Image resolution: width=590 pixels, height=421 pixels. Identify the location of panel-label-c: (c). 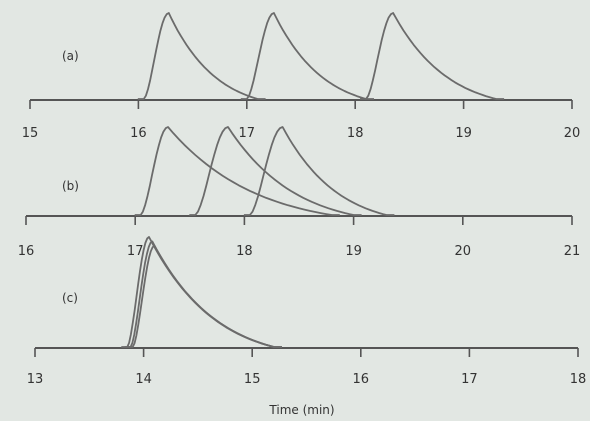
(70, 298).